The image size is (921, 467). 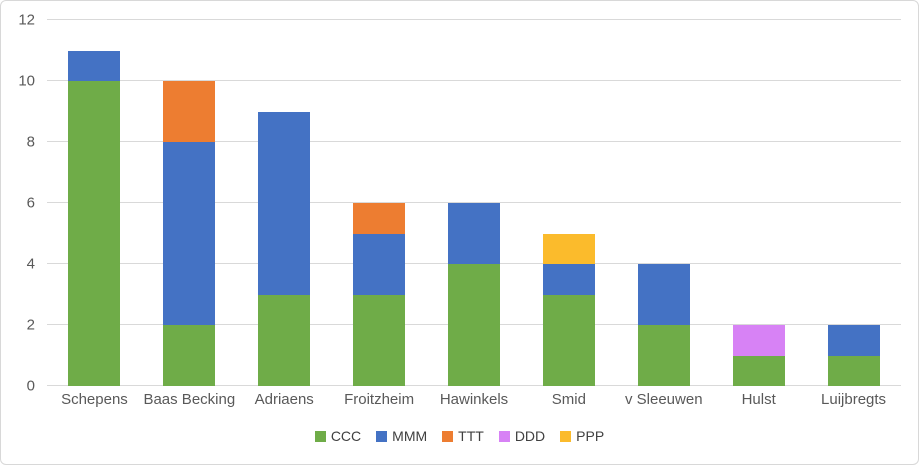 I want to click on bar-group-smid, so click(x=568, y=203).